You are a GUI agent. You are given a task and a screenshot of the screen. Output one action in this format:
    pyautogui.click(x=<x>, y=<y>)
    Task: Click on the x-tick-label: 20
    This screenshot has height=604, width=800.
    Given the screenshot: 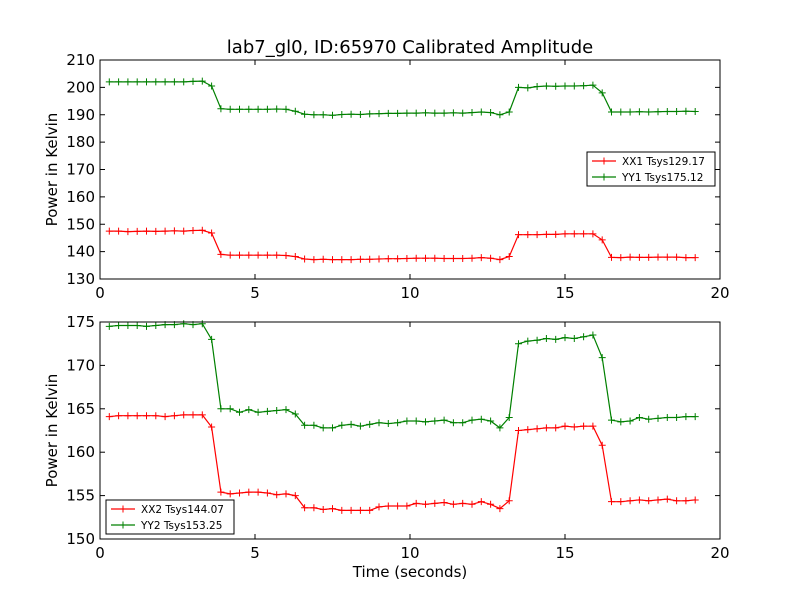 What is the action you would take?
    pyautogui.click(x=719, y=293)
    